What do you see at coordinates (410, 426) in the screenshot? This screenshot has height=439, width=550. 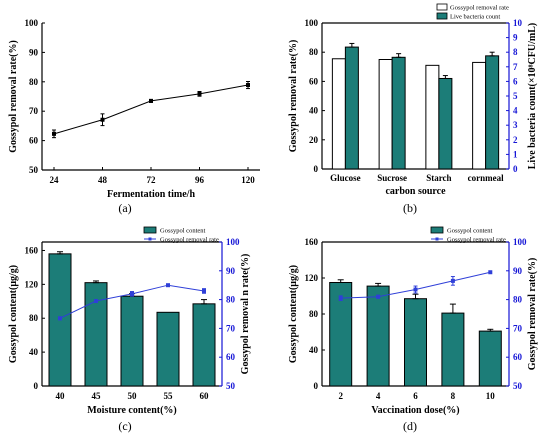 I see `panel-caption: (d)` at bounding box center [410, 426].